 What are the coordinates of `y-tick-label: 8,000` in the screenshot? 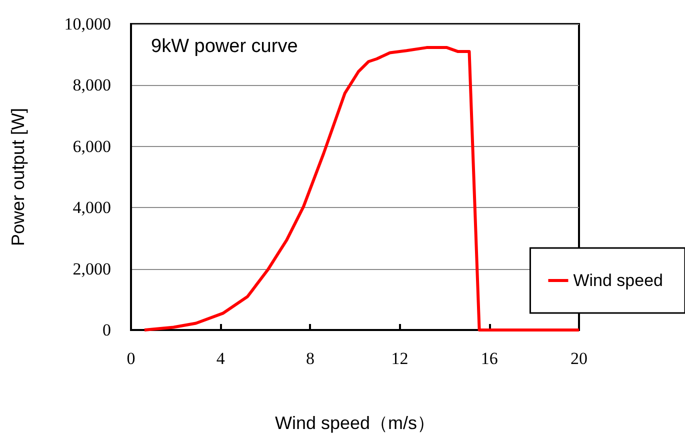 It's located at (91, 85).